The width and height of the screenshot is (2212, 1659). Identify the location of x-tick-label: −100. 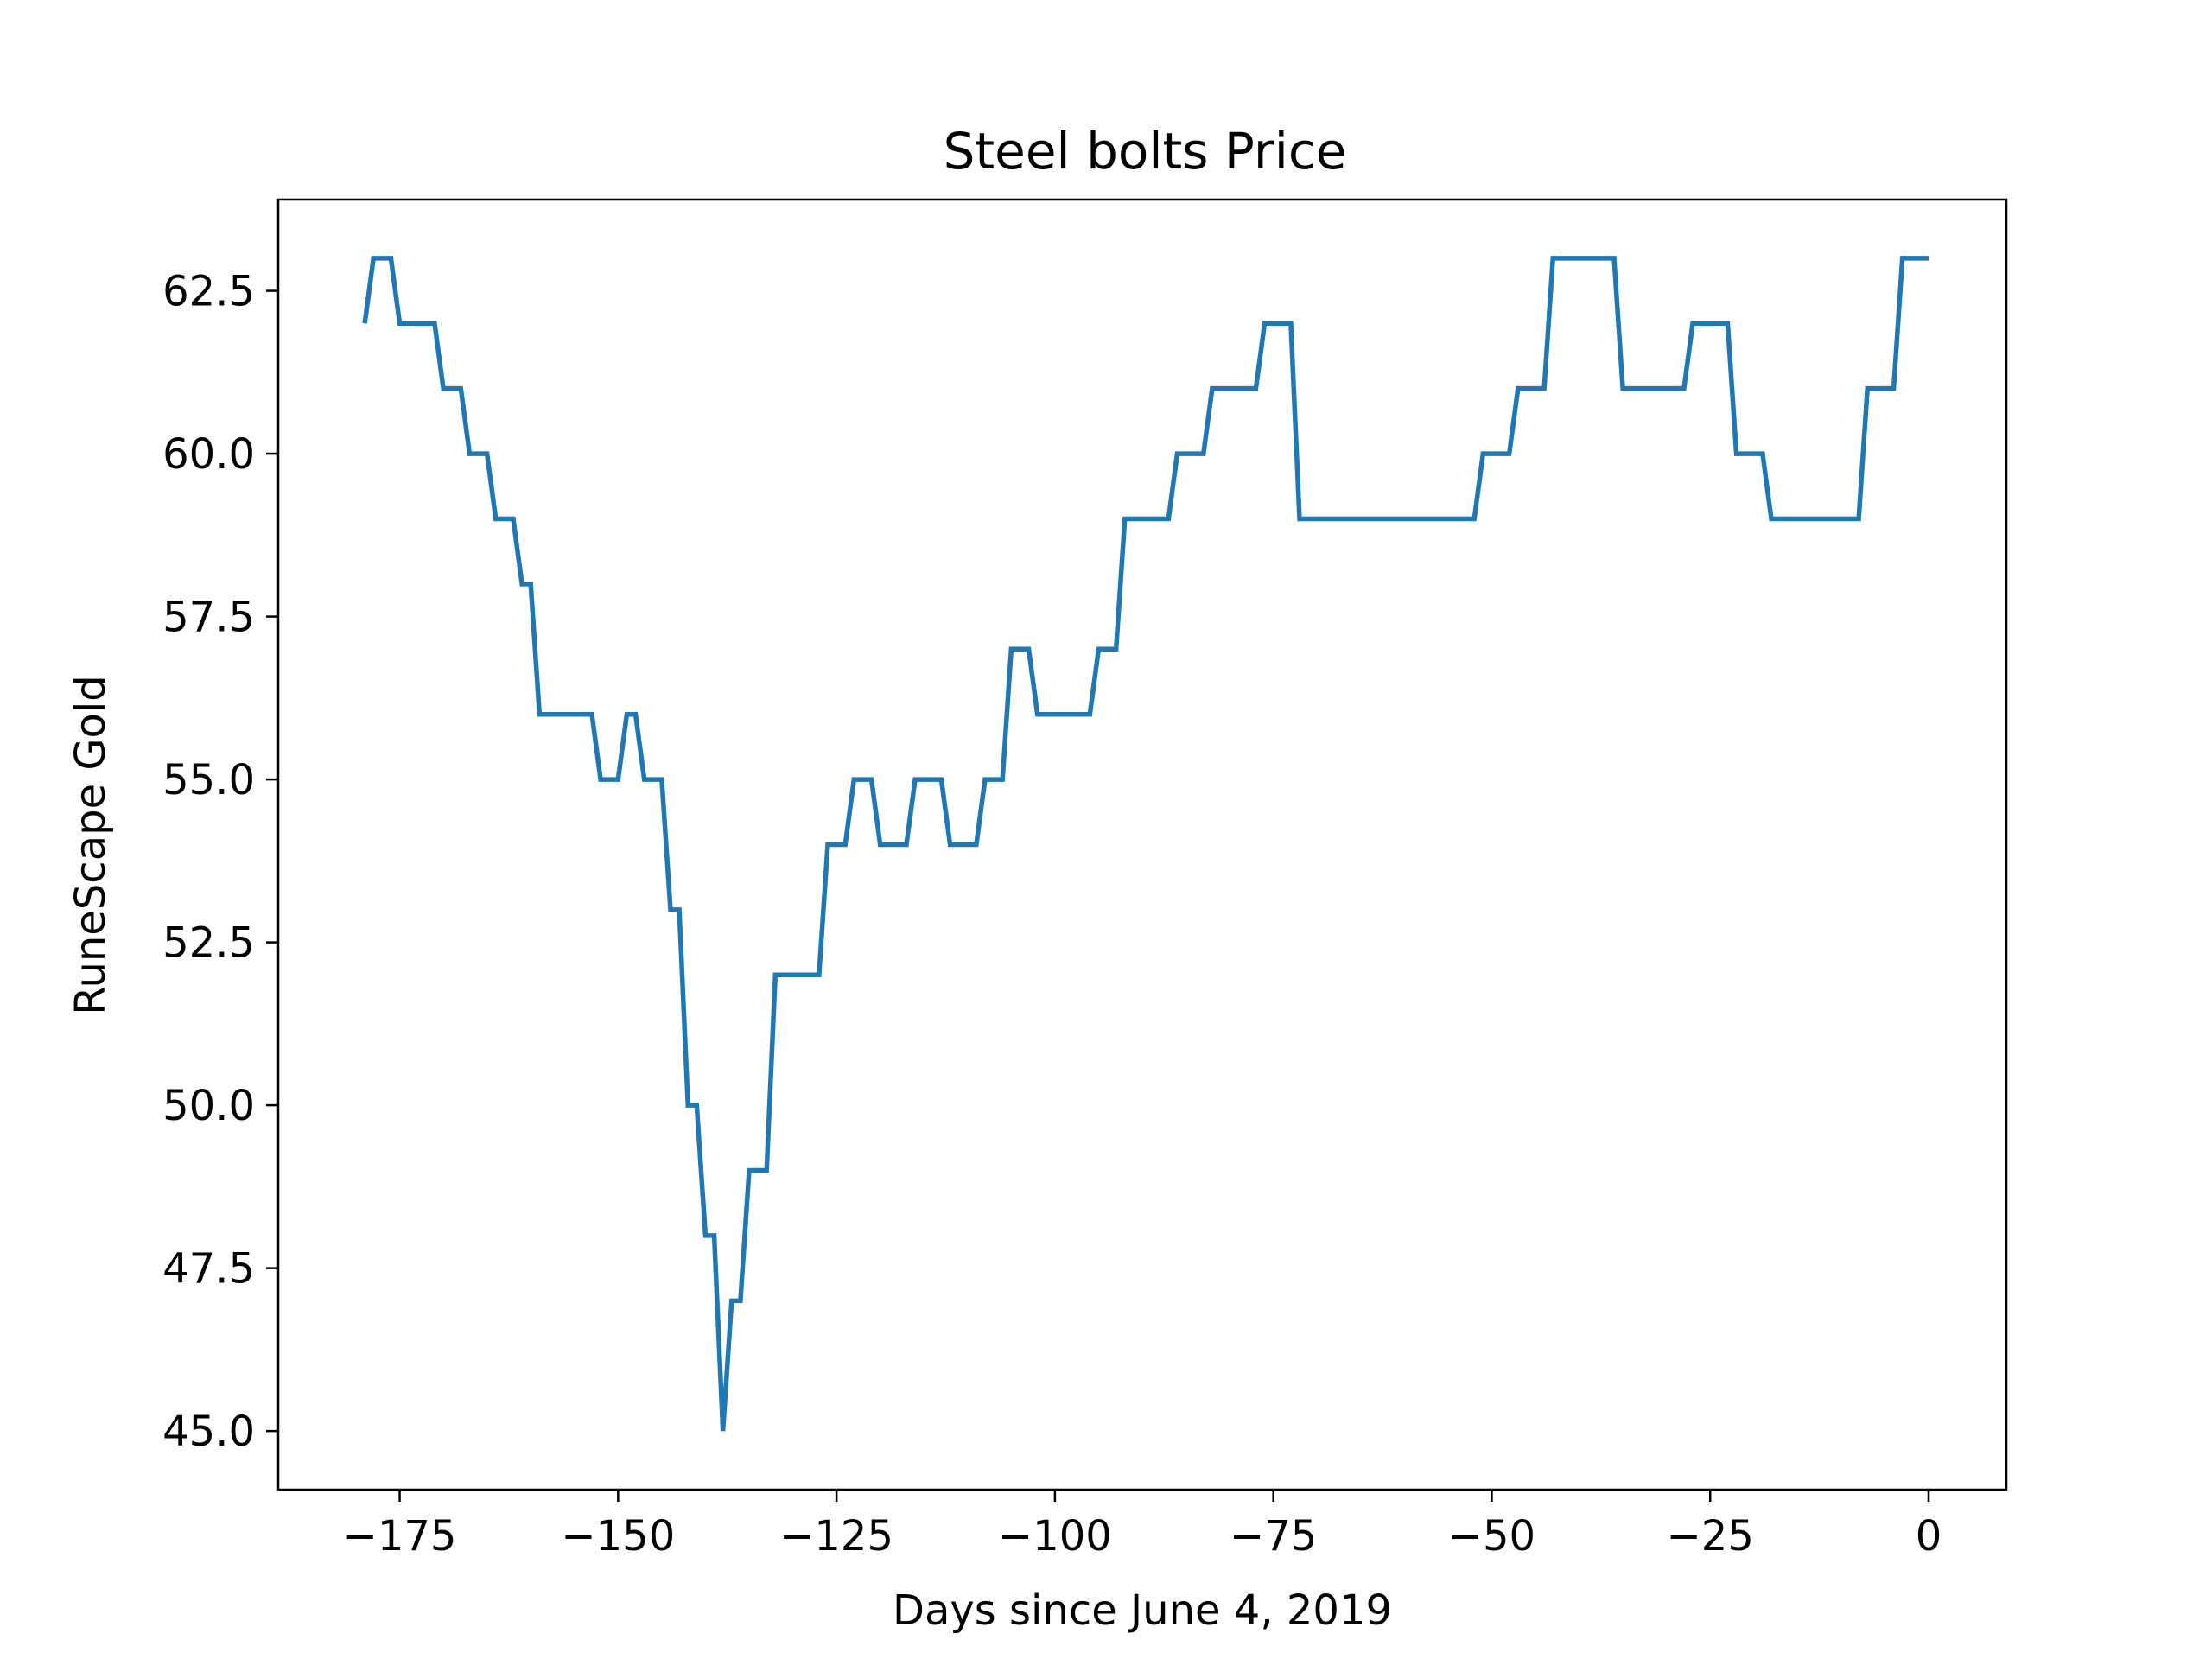
(1055, 1536).